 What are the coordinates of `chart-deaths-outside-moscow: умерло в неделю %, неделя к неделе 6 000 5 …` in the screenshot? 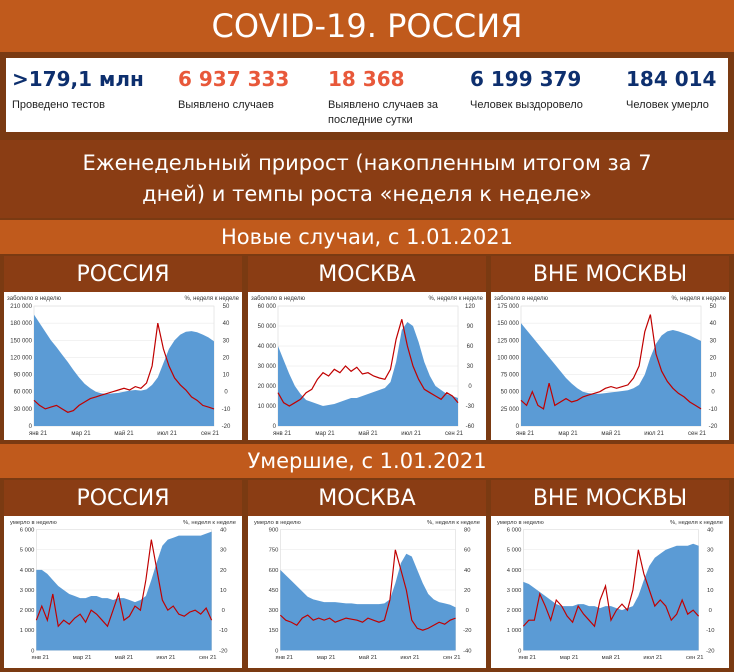 It's located at (610, 592).